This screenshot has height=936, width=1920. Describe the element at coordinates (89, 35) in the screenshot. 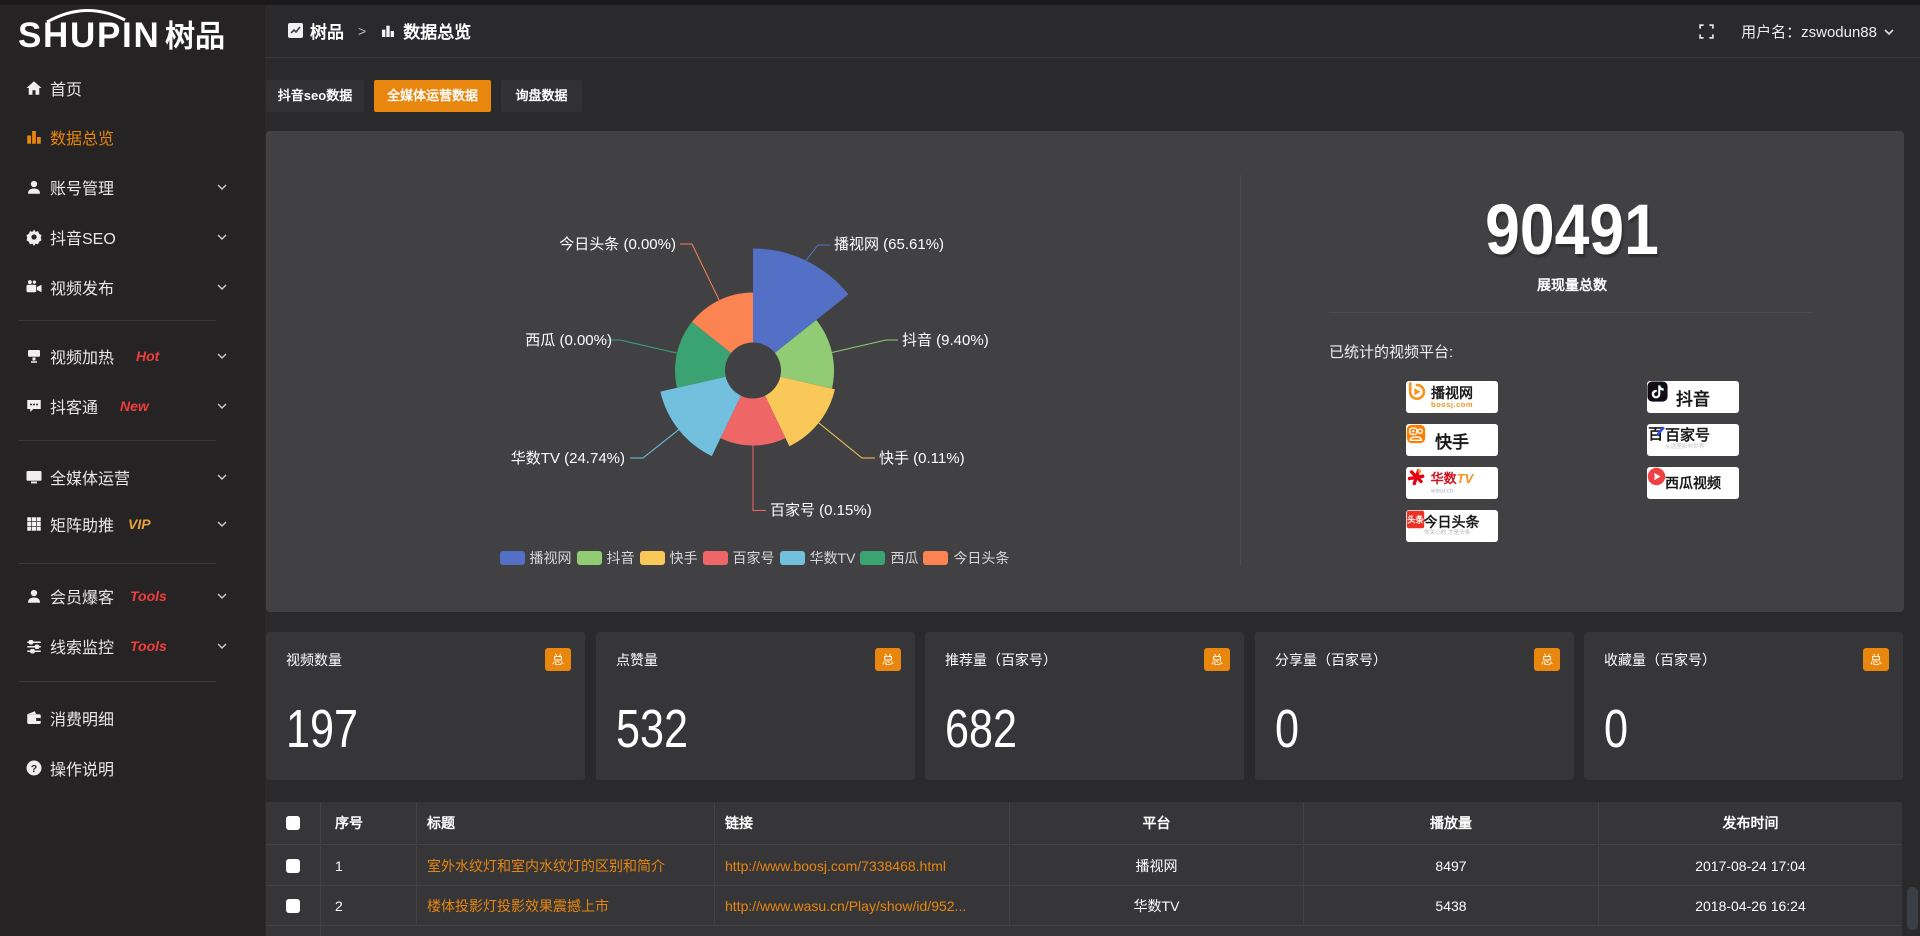

I see `svg-text: SHUPIN` at that location.